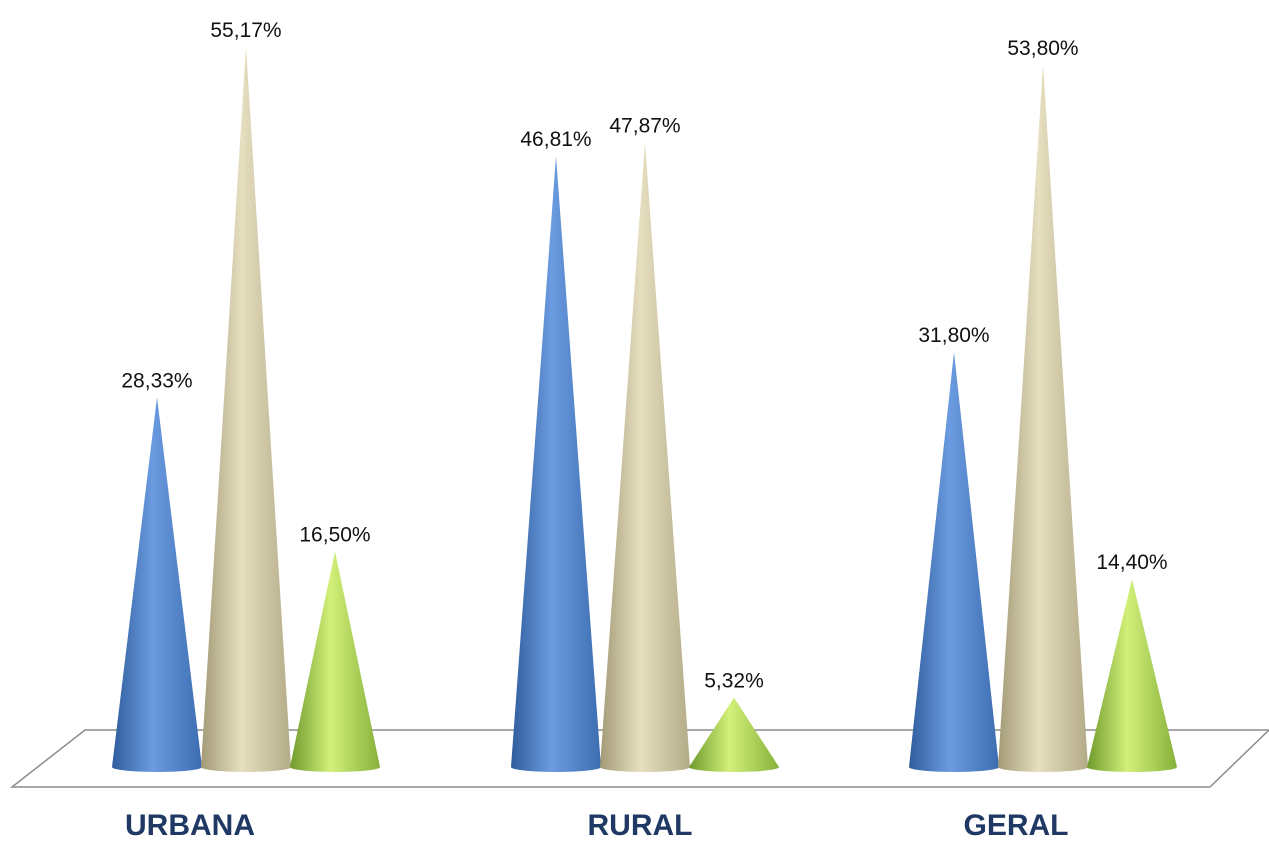 The image size is (1269, 842). What do you see at coordinates (555, 139) in the screenshot?
I see `value-label-rural-series-1: 46,81%` at bounding box center [555, 139].